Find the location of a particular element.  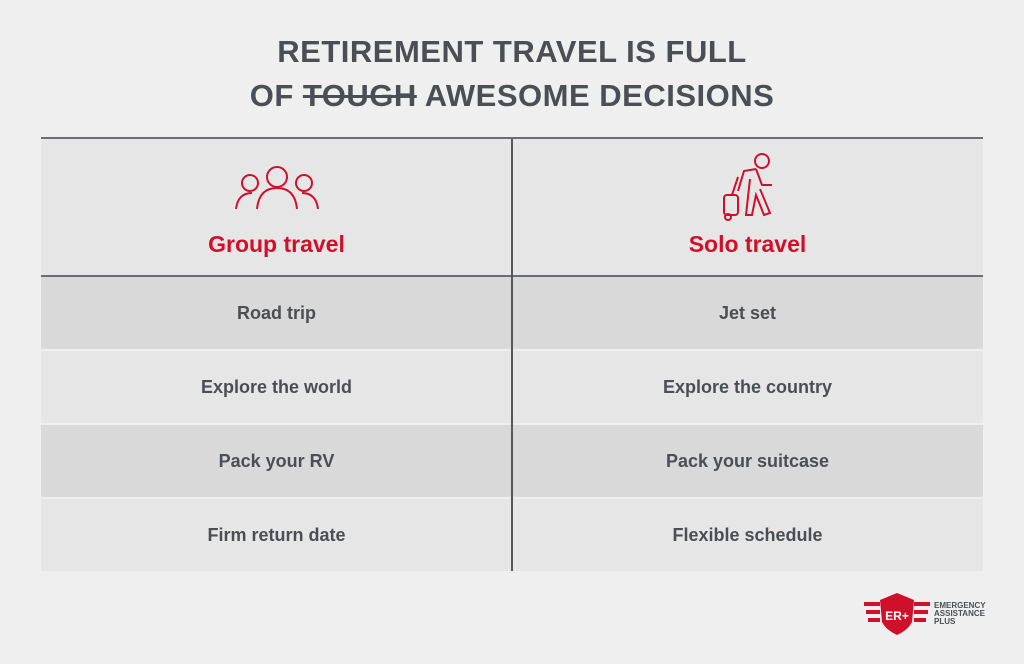

cell-group: Explore the world is located at coordinates (276, 386).